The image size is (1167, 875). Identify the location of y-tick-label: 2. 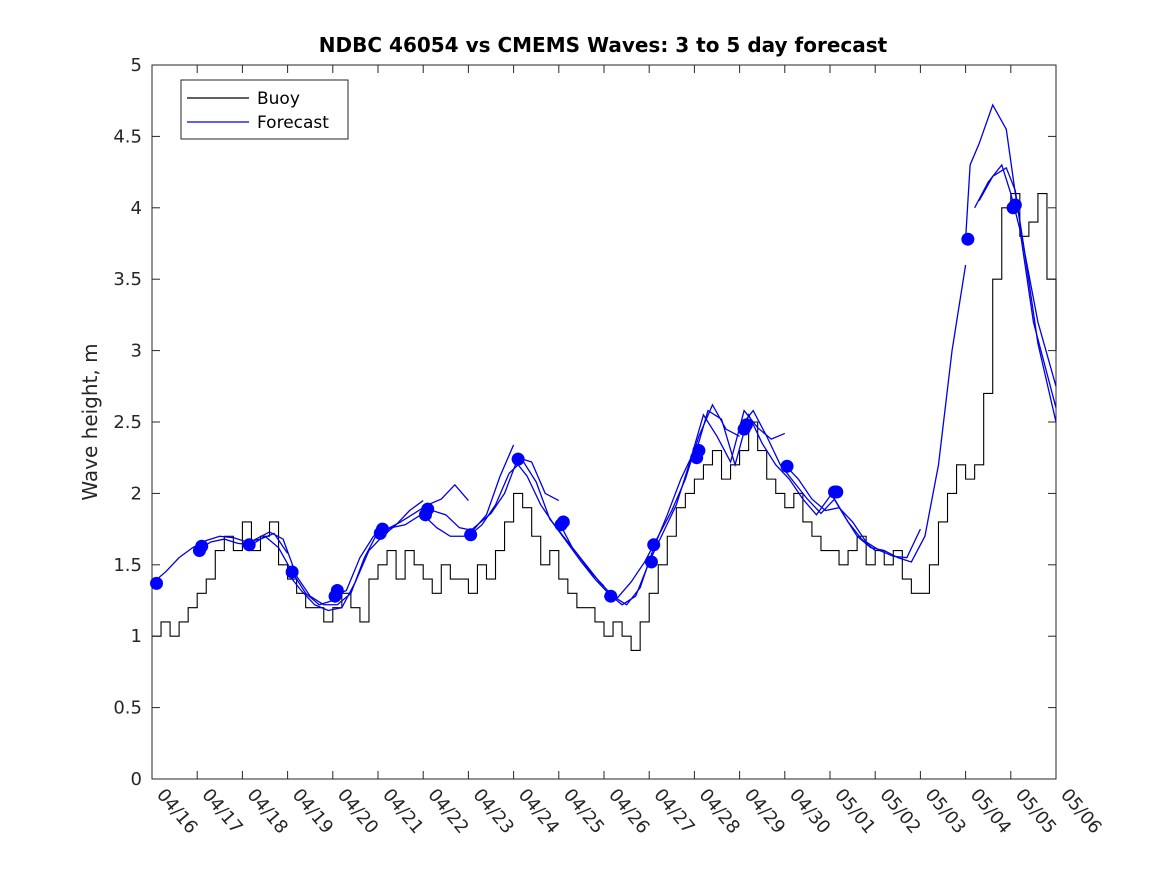
(136, 493).